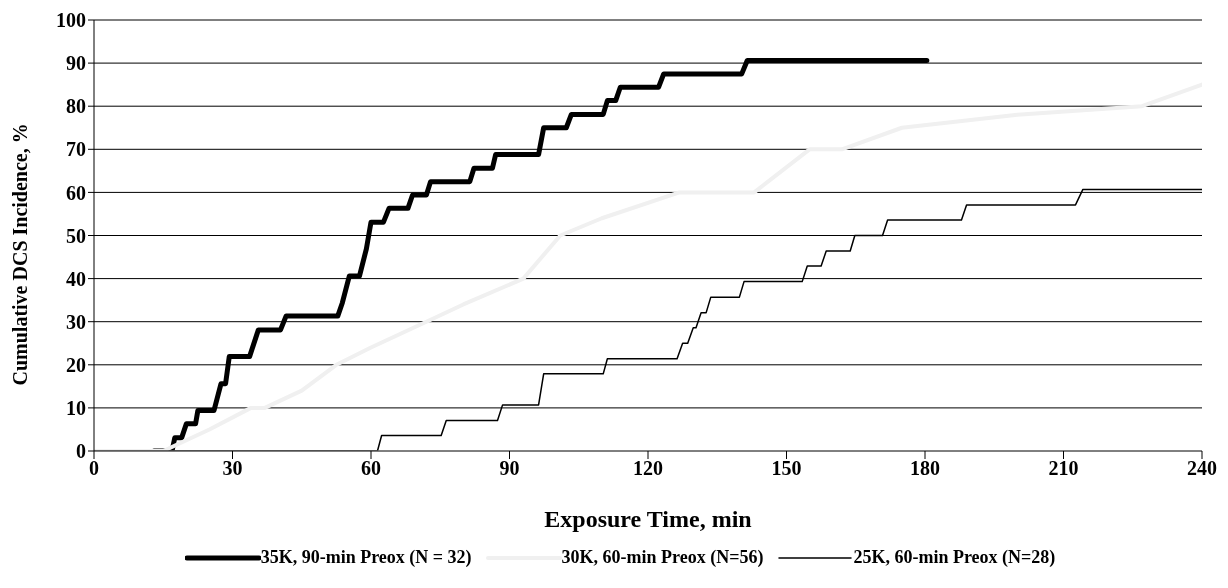 This screenshot has width=1228, height=588. Describe the element at coordinates (509, 468) in the screenshot. I see `x-tick-label: 90` at that location.